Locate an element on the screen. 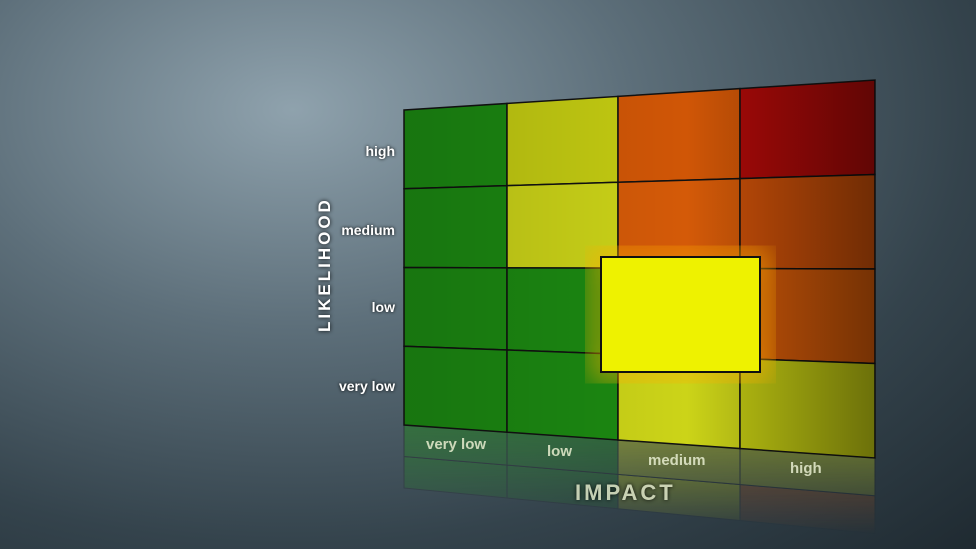 This screenshot has height=549, width=976. impact-axis-label: IMPACT is located at coordinates (625, 492).